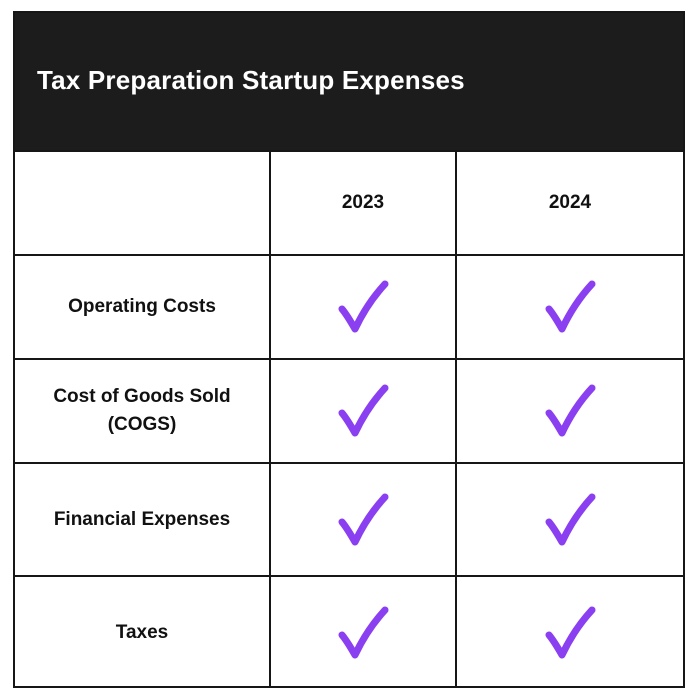  I want to click on column-header-2023: 2023, so click(363, 204).